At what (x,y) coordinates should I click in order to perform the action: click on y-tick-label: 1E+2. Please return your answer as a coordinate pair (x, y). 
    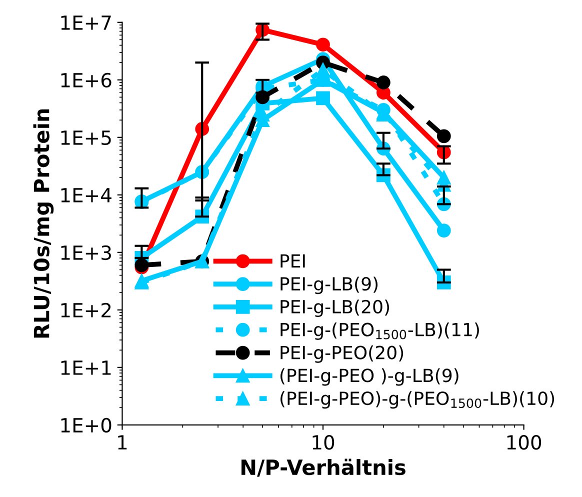
    Looking at the image, I should click on (86, 310).